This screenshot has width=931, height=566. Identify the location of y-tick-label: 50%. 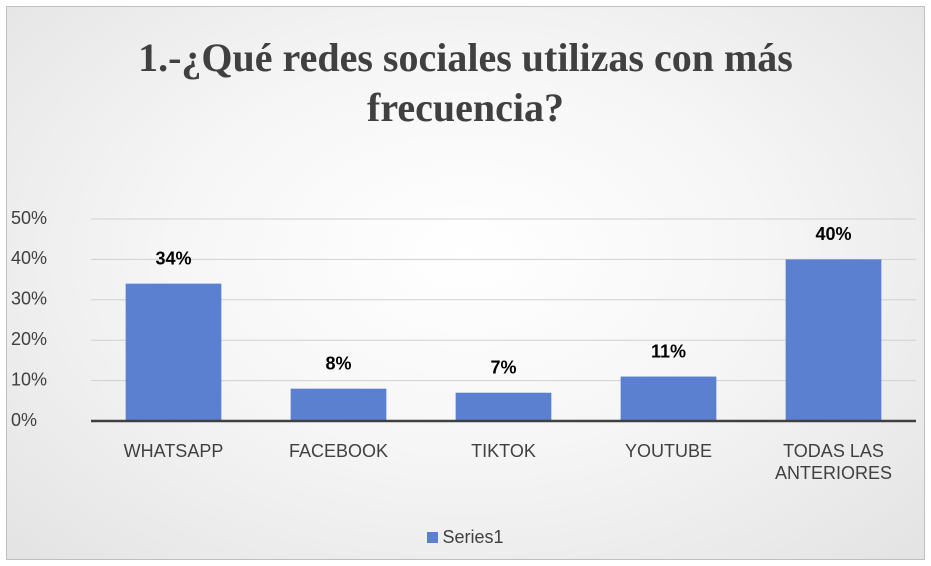
(29, 218).